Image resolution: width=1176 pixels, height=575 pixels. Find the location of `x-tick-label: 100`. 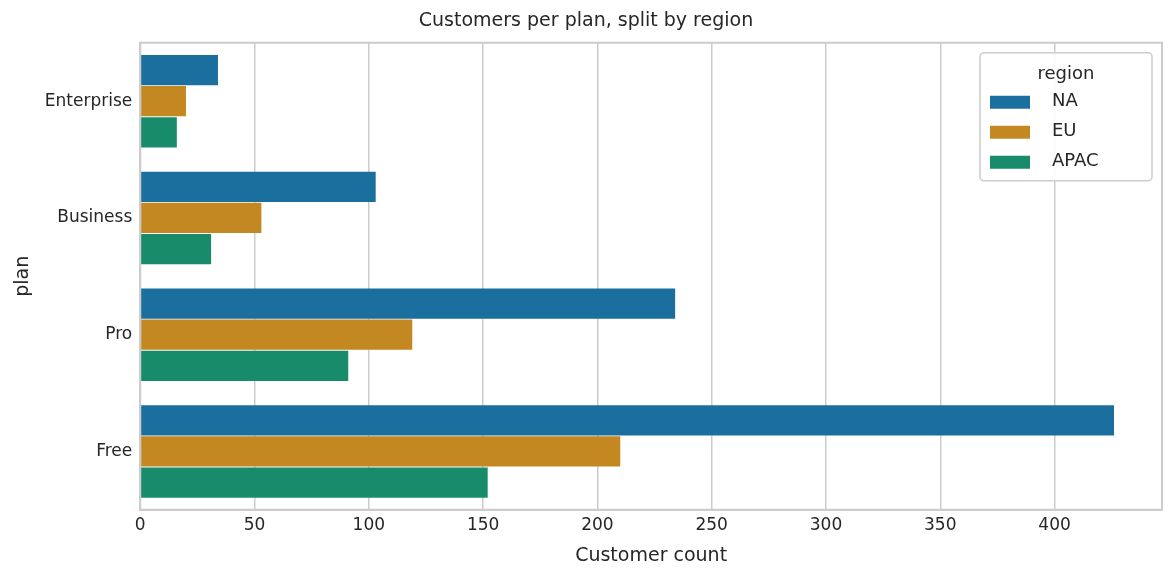

x-tick-label: 100 is located at coordinates (369, 524).